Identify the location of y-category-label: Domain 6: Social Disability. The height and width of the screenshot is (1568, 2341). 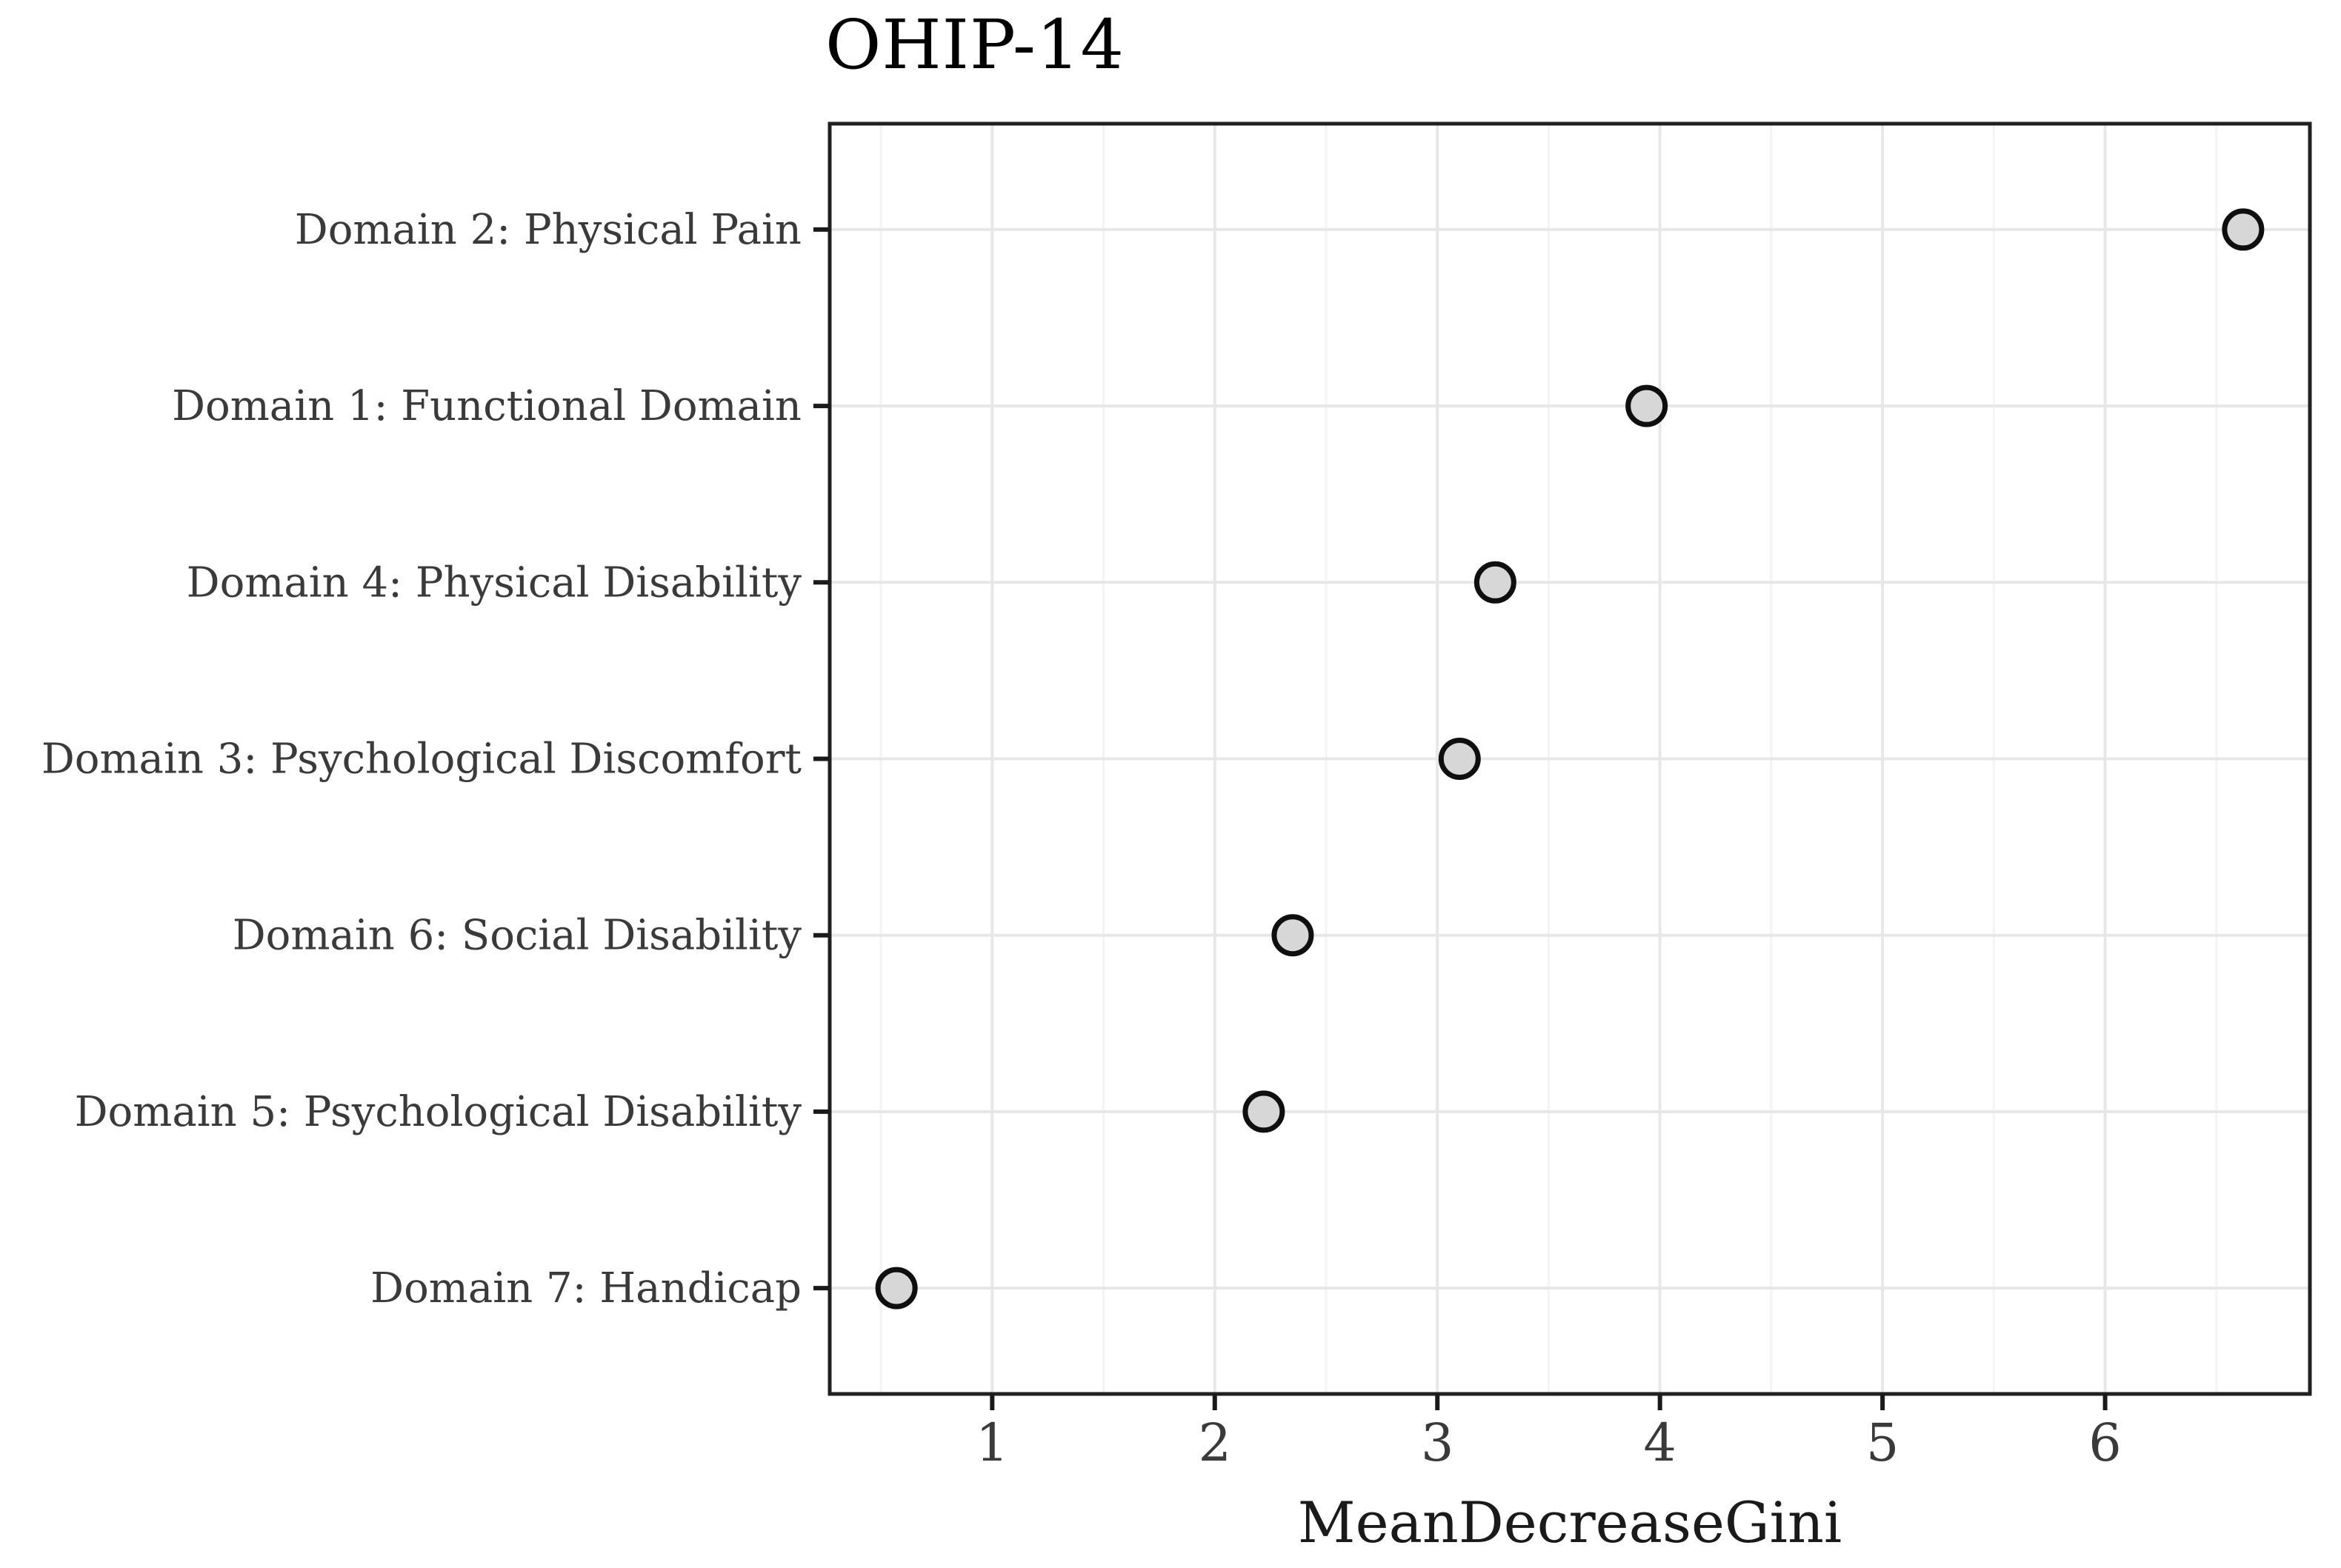
(517, 936).